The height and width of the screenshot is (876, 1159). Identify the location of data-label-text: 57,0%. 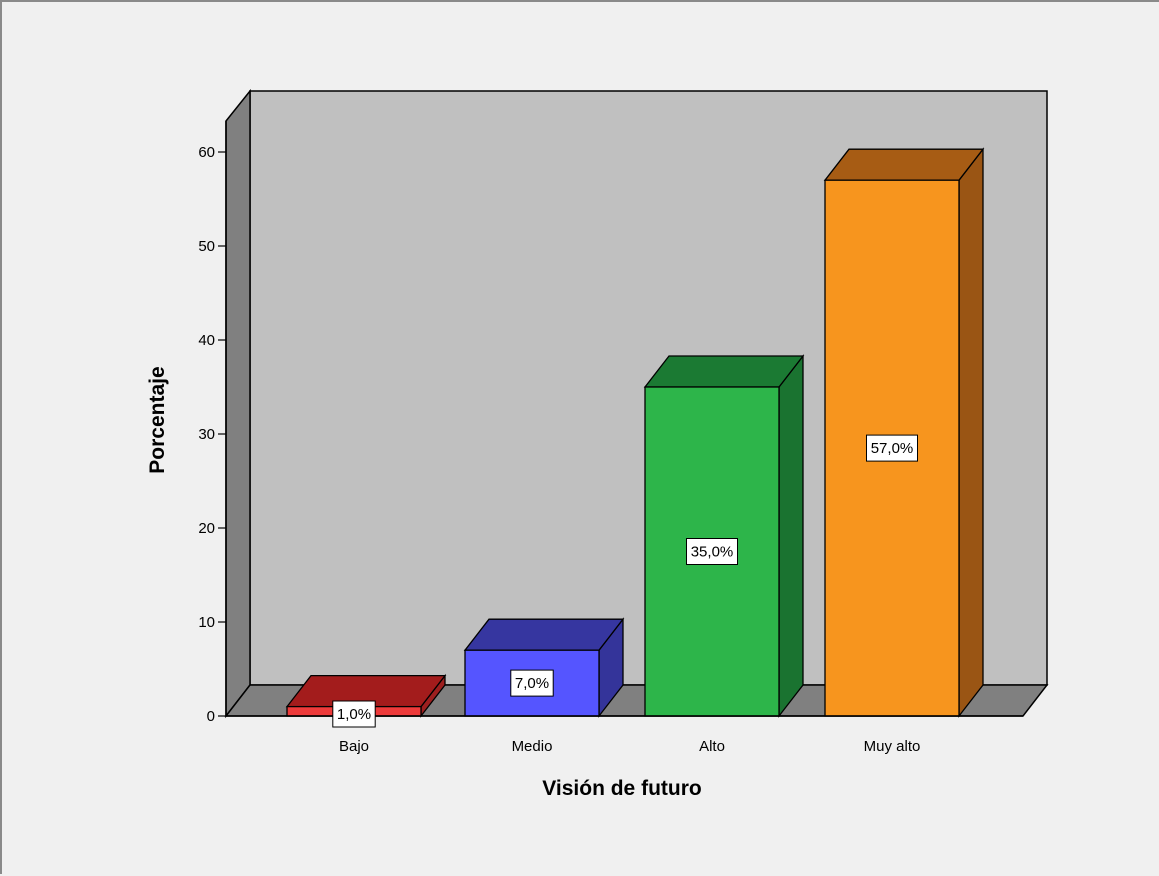
(892, 448).